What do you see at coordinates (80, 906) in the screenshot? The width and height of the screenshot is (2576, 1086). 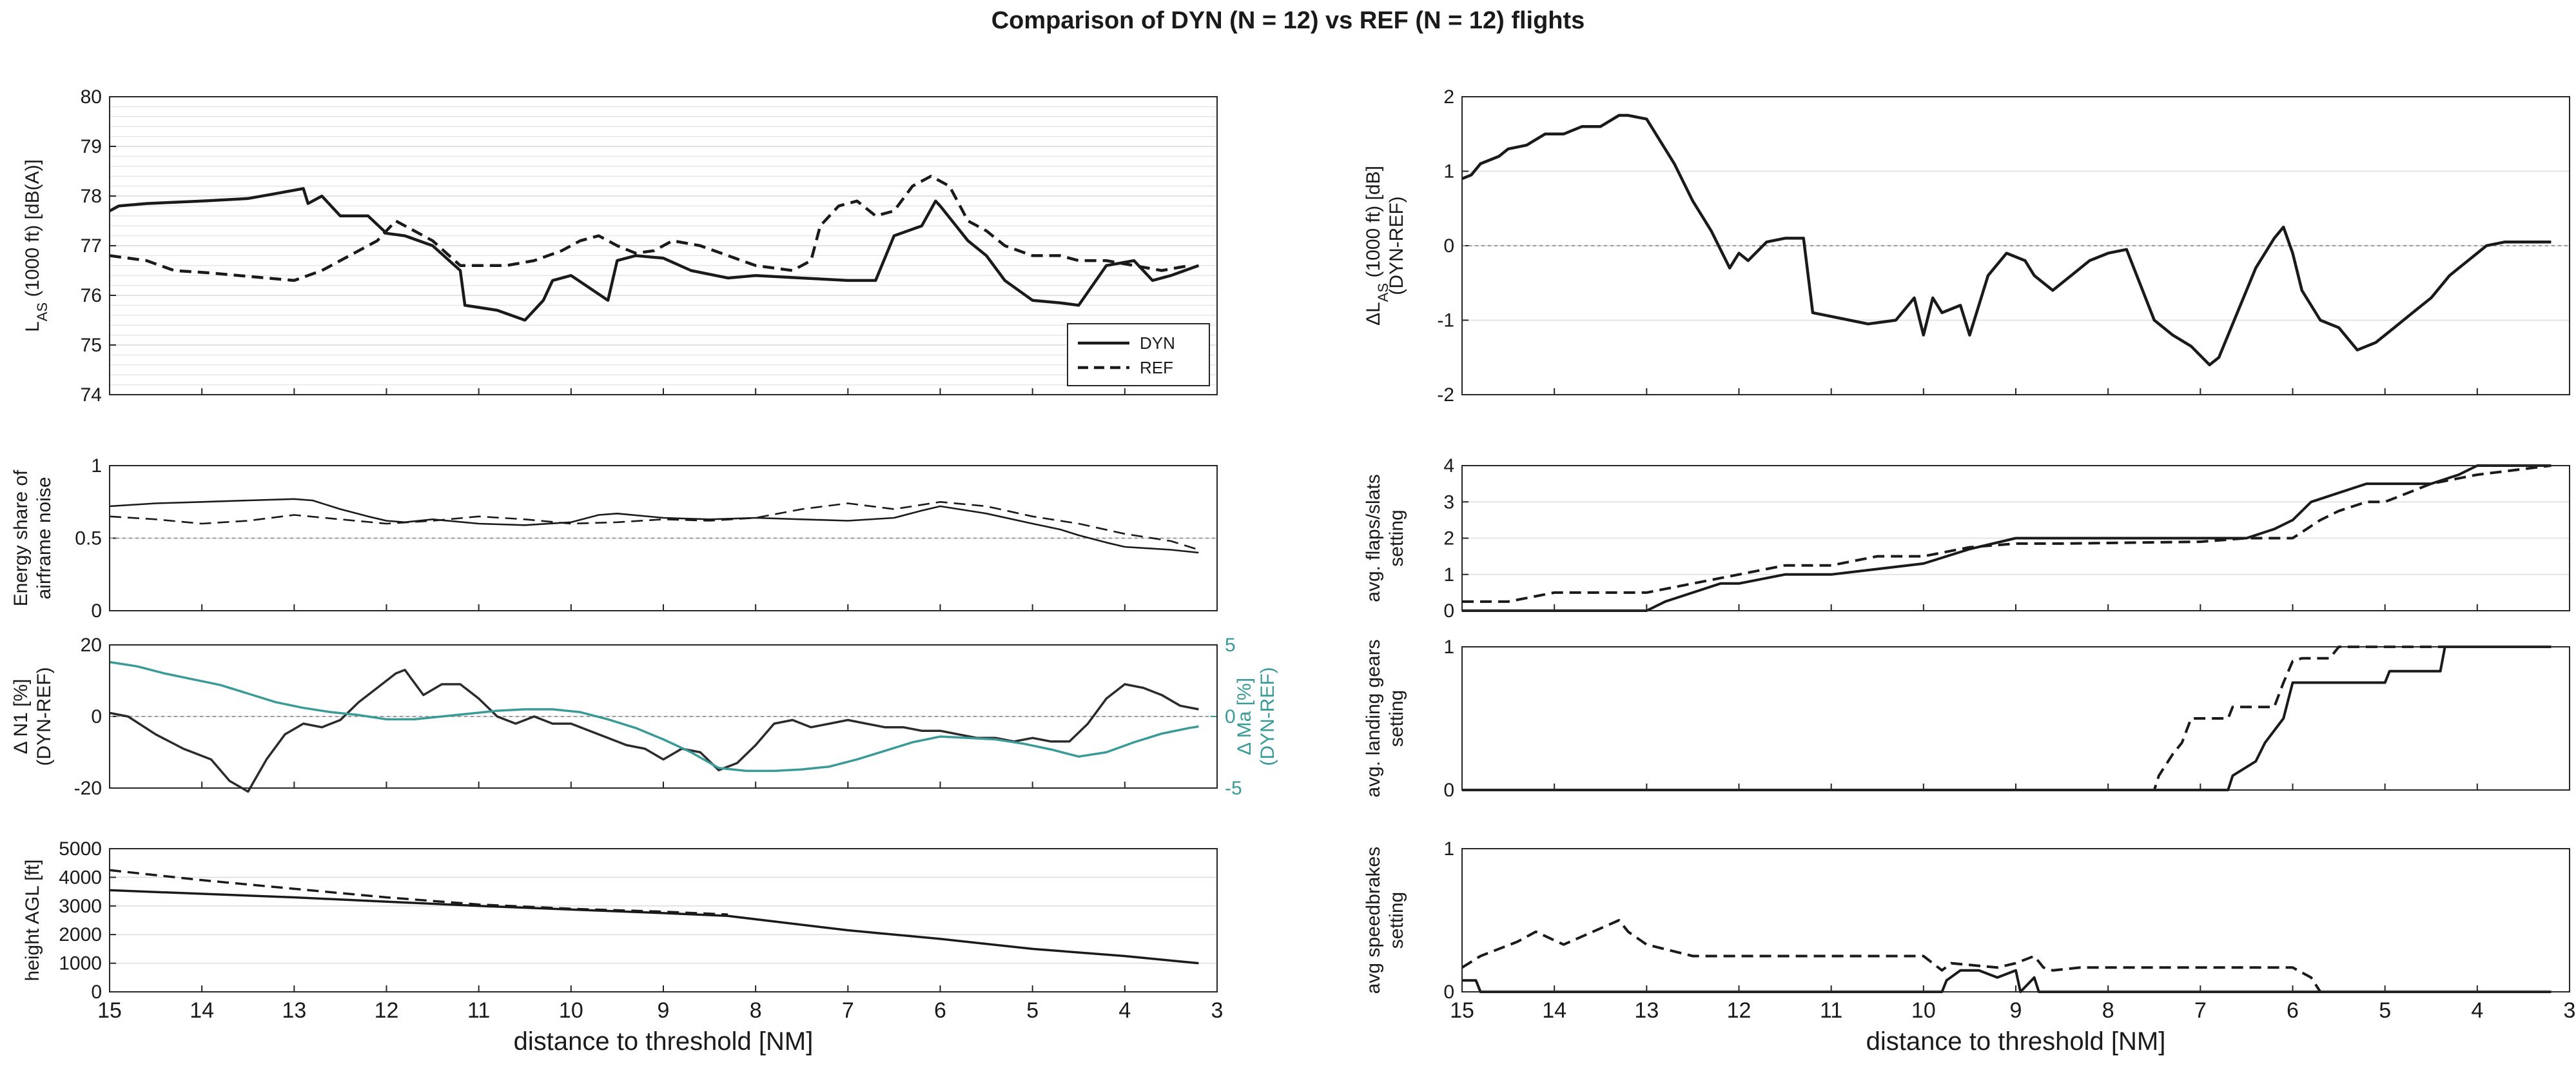 I see `y-tick-label: 3000` at bounding box center [80, 906].